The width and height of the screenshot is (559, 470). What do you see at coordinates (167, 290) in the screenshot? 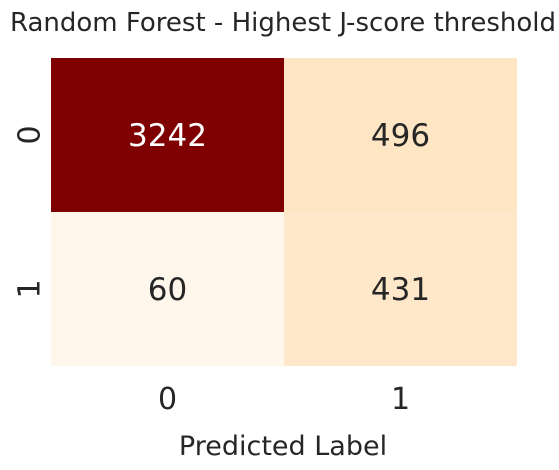
I see `cell-value-r1-c0: 60` at bounding box center [167, 290].